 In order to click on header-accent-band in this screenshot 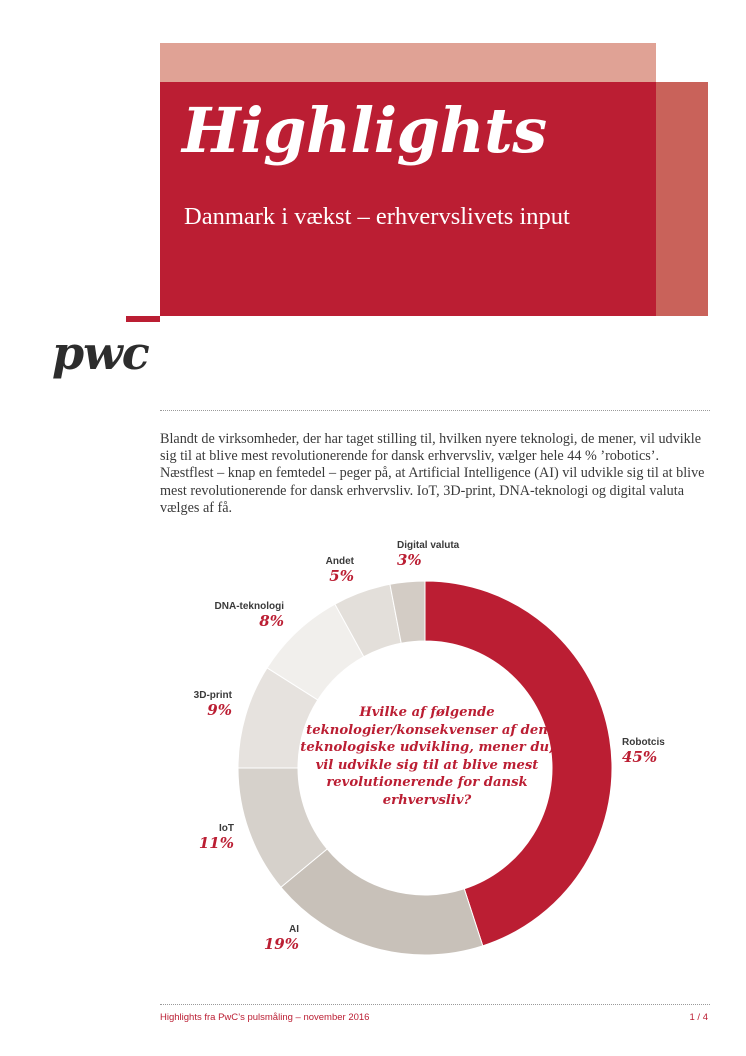, I will do `click(408, 62)`.